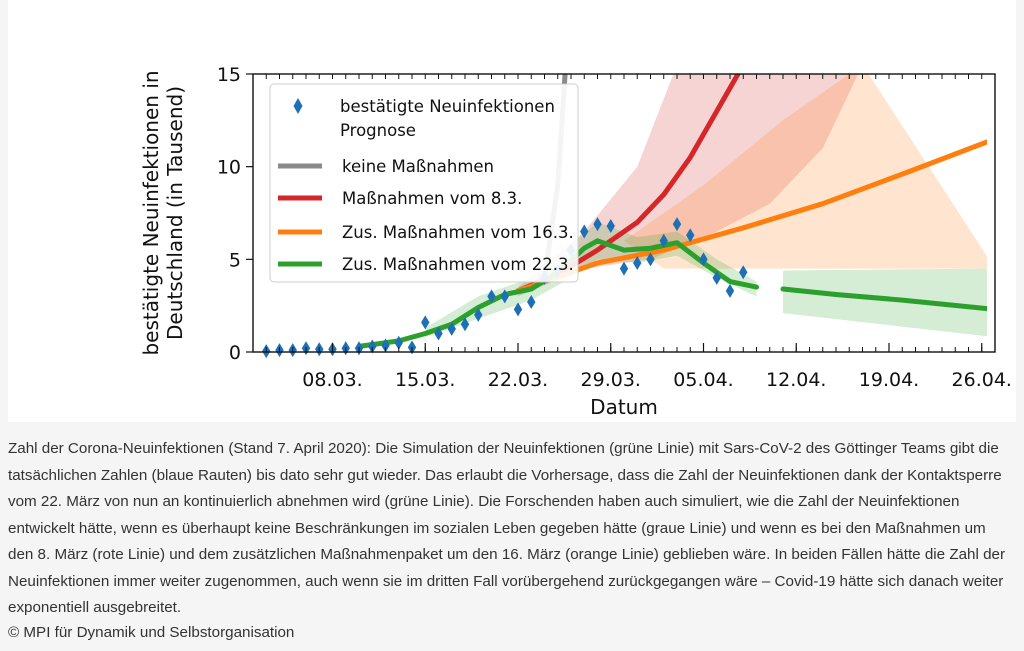 This screenshot has height=651, width=1024. I want to click on x-tick-label: 05.04., so click(703, 380).